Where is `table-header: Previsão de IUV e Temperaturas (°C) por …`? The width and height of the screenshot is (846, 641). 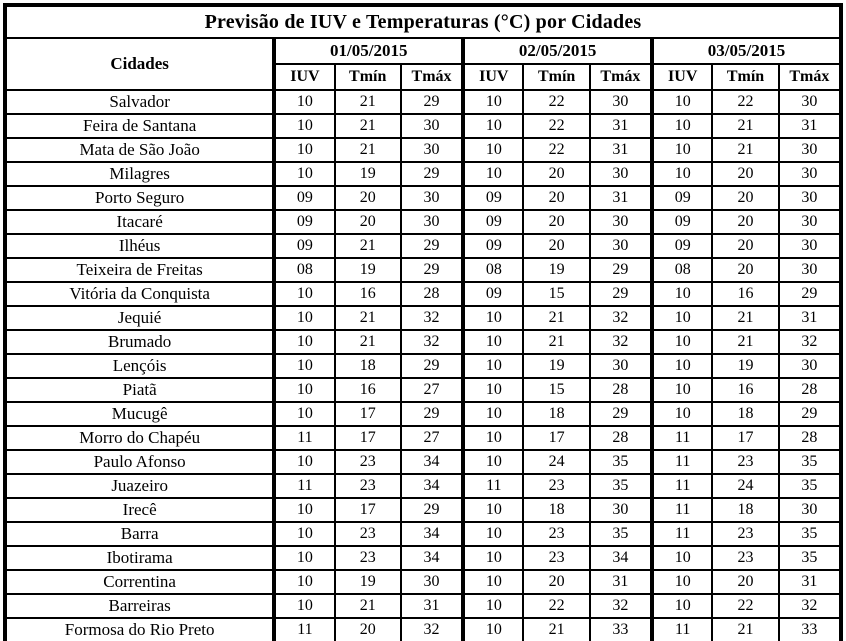 table-header: Previsão de IUV e Temperaturas (°C) por … is located at coordinates (423, 47).